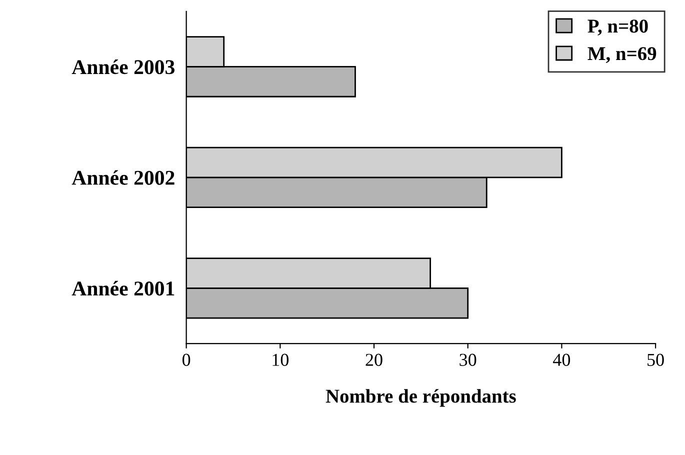 The height and width of the screenshot is (455, 685). Describe the element at coordinates (123, 288) in the screenshot. I see `y-tick-label: Année 2001` at that location.